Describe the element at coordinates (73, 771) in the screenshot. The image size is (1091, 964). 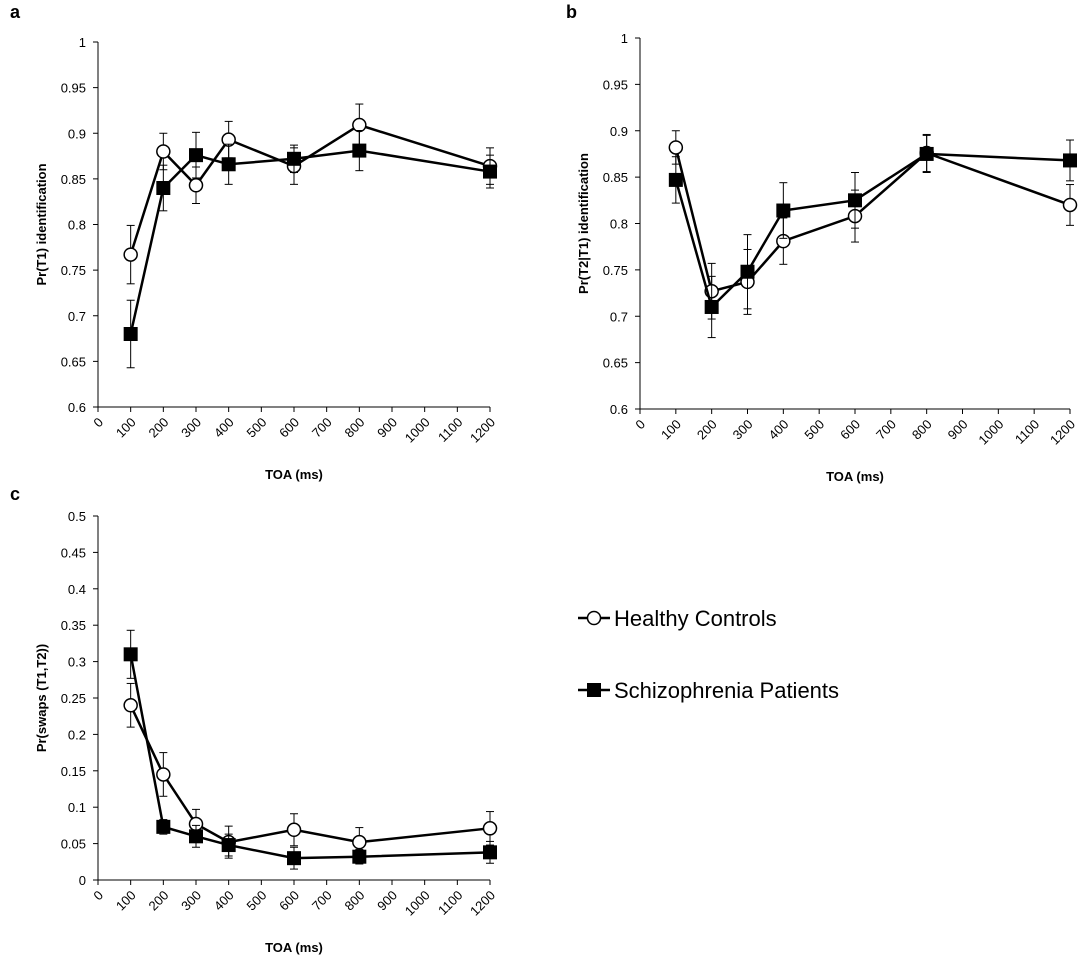
I see `y-tick-label: 0.15` at that location.